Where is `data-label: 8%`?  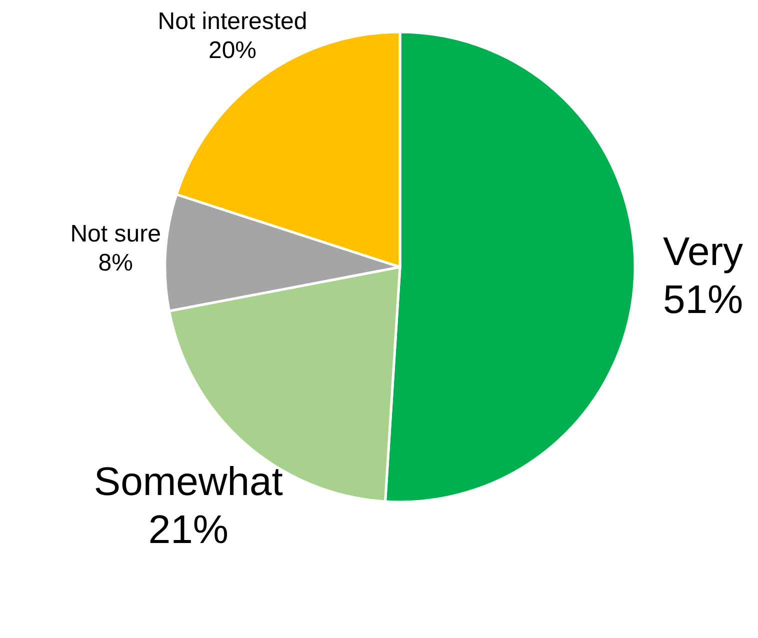
data-label: 8% is located at coordinates (115, 263).